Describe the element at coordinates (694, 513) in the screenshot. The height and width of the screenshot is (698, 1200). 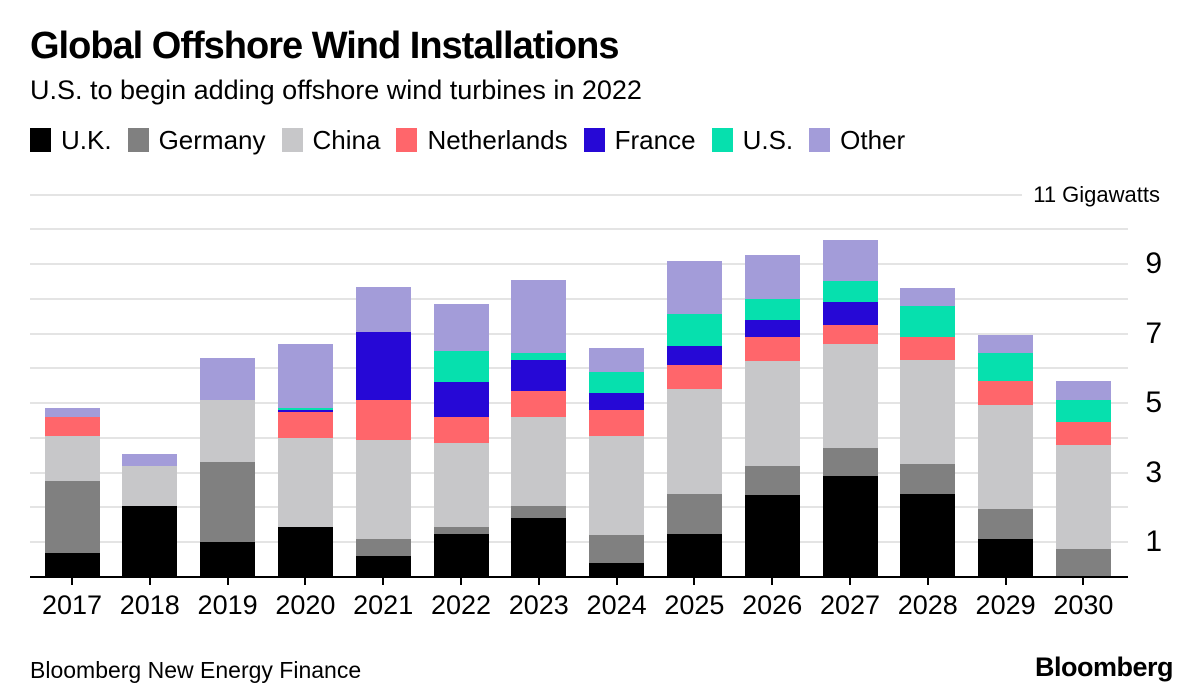
I see `bar-2025-germany` at that location.